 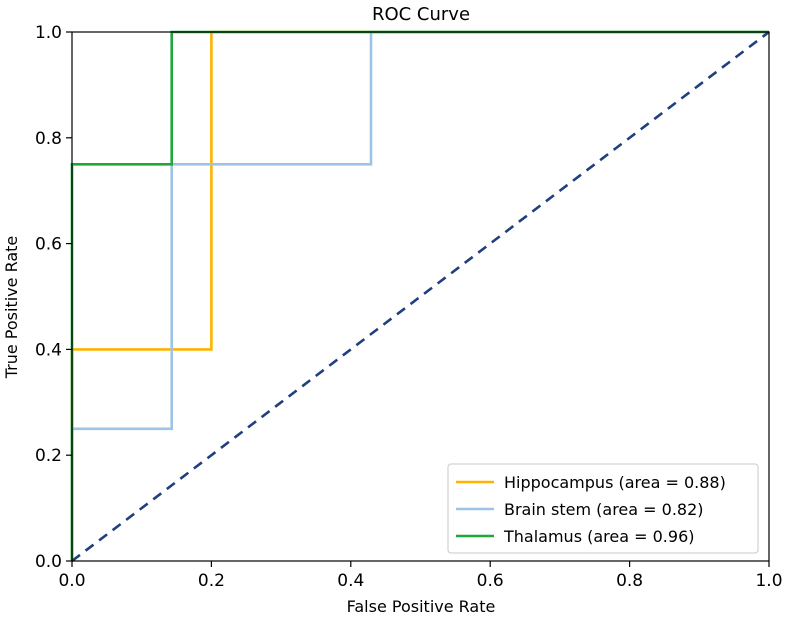 I want to click on x-tick-label: 0.0, so click(x=71, y=581).